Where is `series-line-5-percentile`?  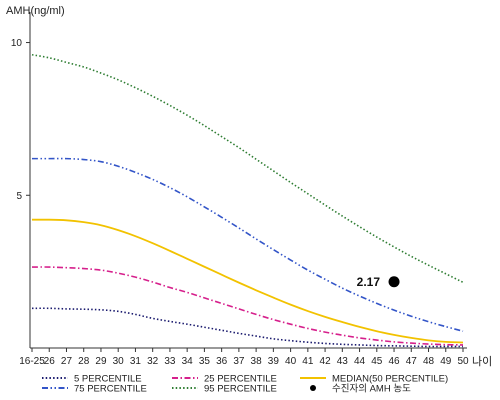
series-line-5-percentile is located at coordinates (247, 327).